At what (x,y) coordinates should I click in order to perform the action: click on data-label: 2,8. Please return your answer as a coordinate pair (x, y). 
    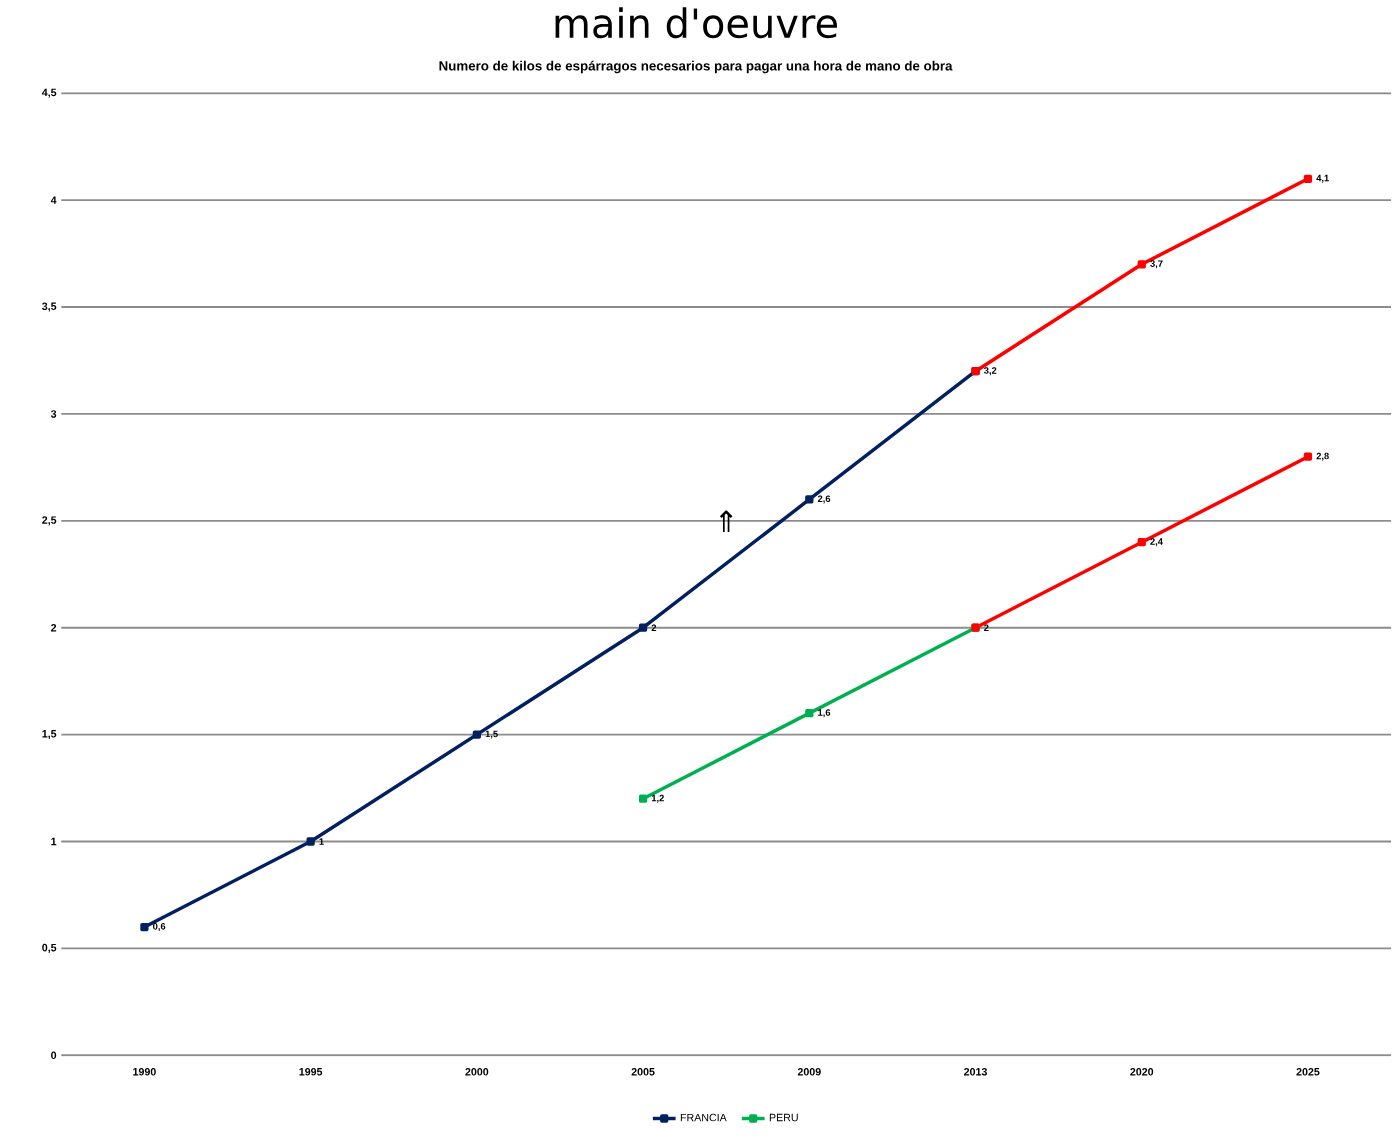
    Looking at the image, I should click on (1322, 456).